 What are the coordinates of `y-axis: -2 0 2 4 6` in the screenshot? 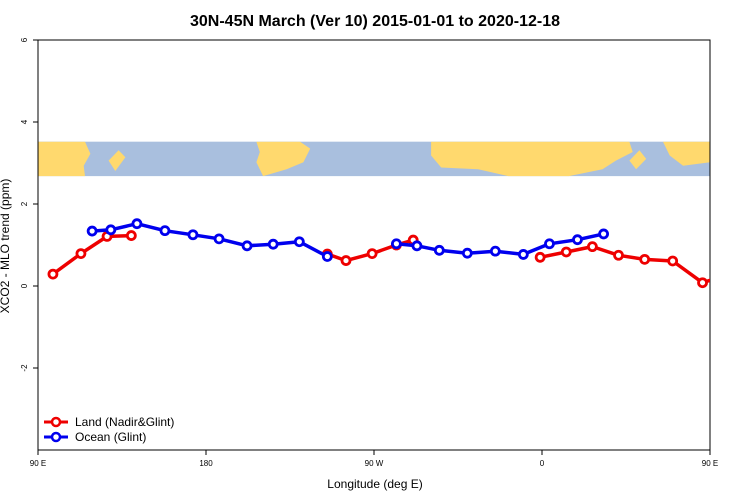 It's located at (29, 204).